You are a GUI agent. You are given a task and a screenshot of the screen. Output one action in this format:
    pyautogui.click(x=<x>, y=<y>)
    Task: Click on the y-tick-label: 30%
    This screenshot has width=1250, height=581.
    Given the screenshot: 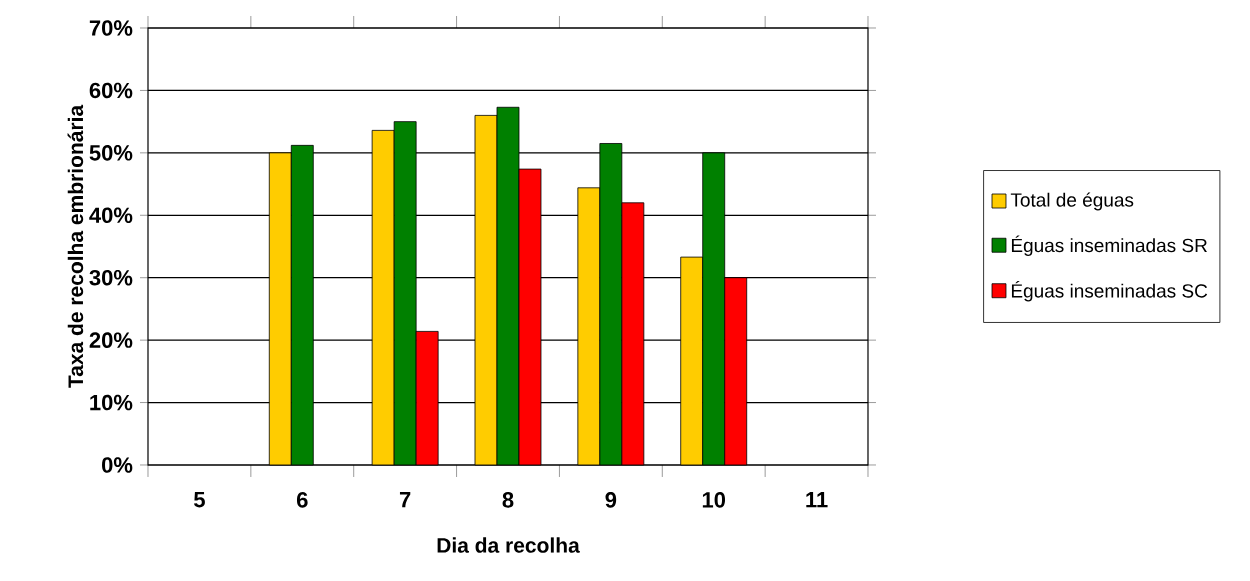 What is the action you would take?
    pyautogui.click(x=111, y=277)
    